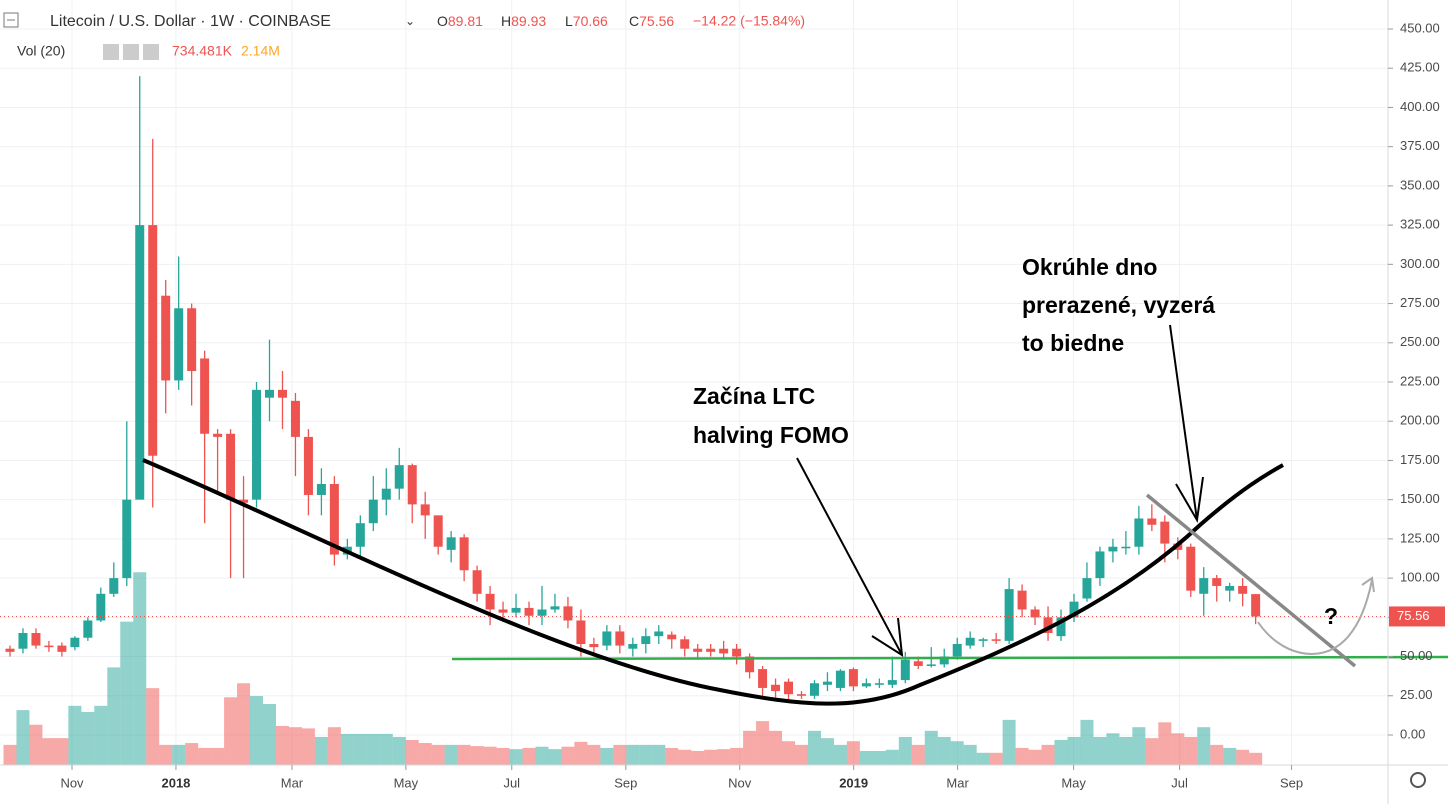  What do you see at coordinates (11, 20) in the screenshot?
I see `collapse-icon` at bounding box center [11, 20].